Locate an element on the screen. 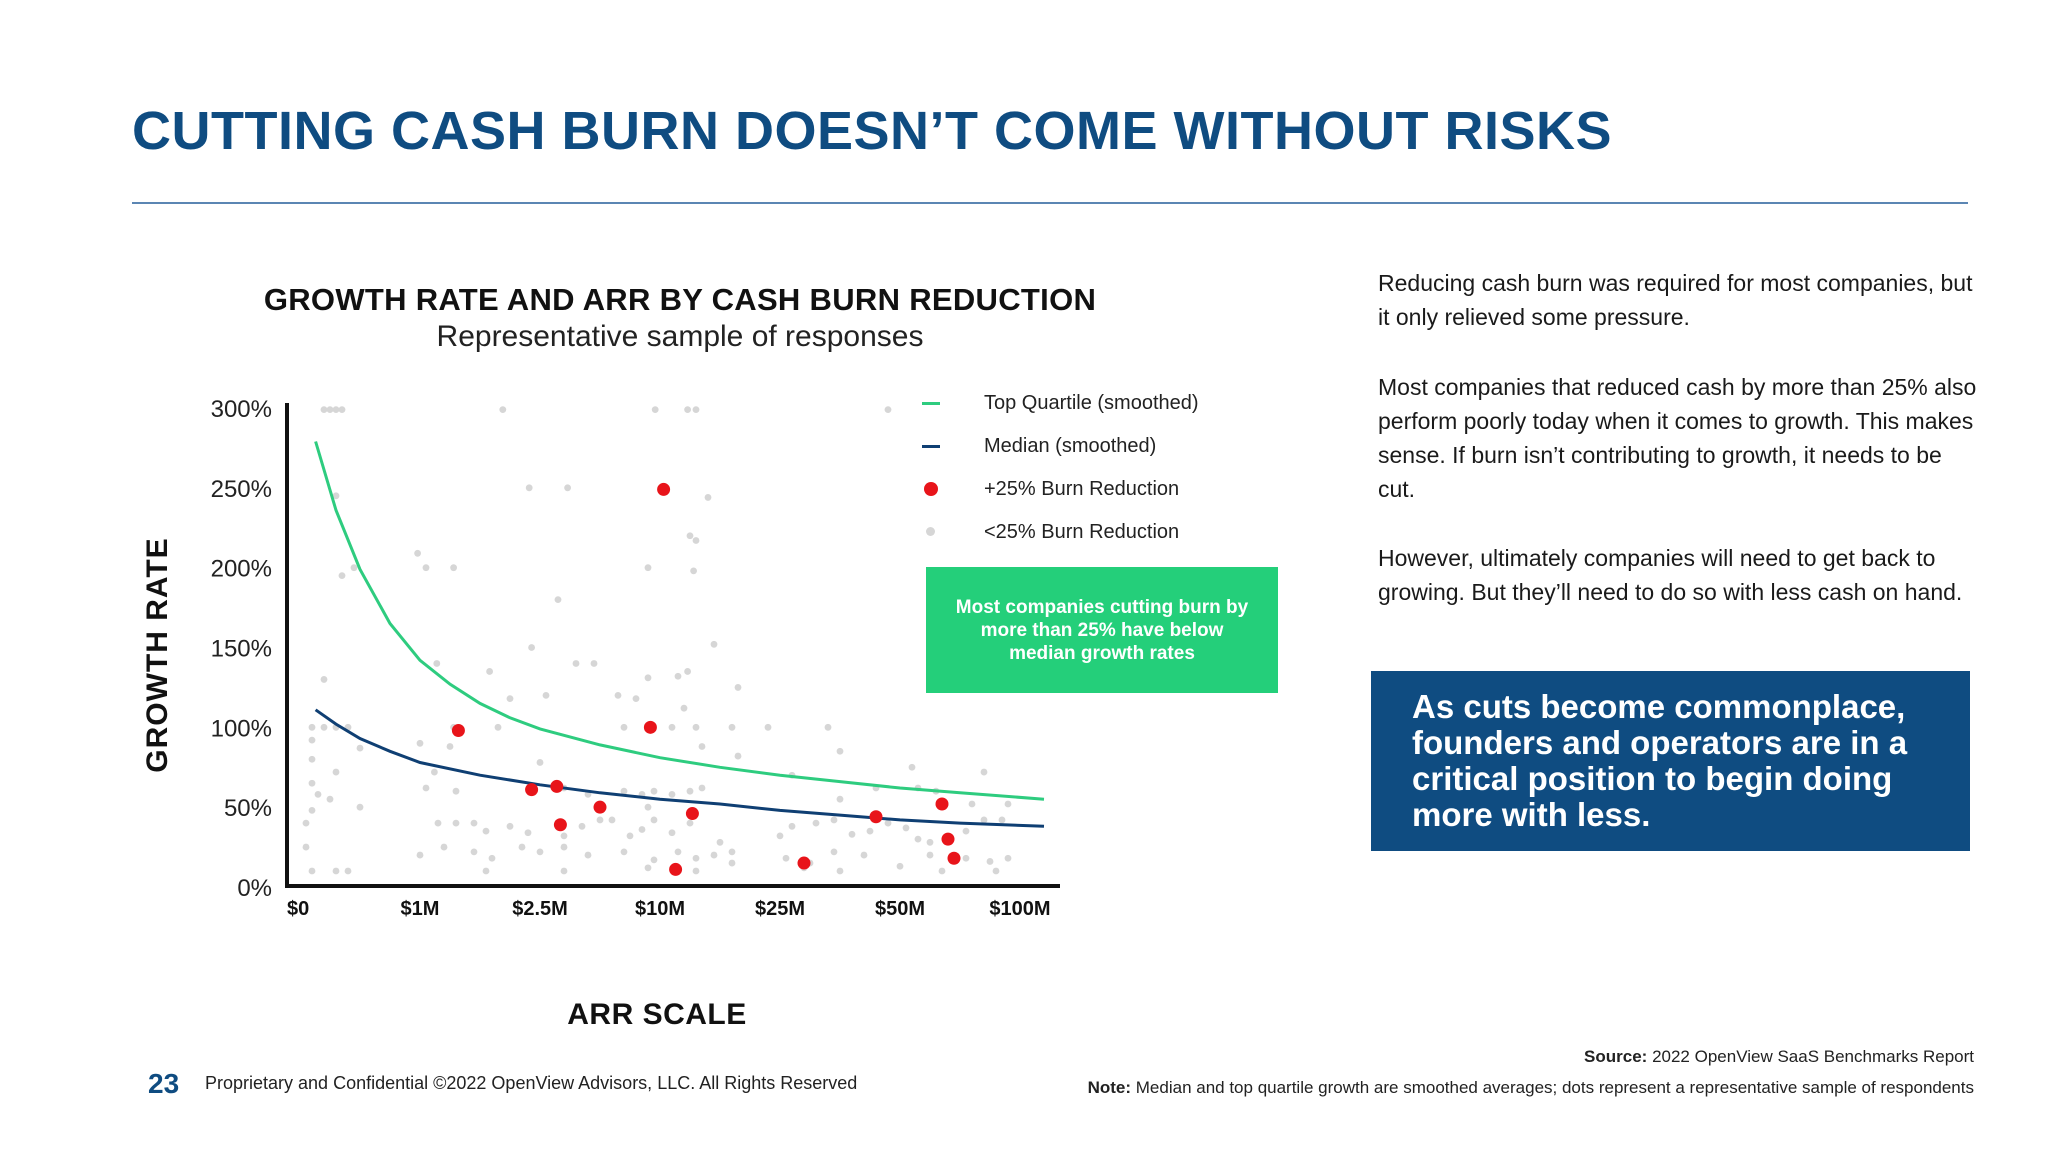 Image resolution: width=2048 pixels, height=1152 pixels. y-tick-label: 100% is located at coordinates (241, 728).